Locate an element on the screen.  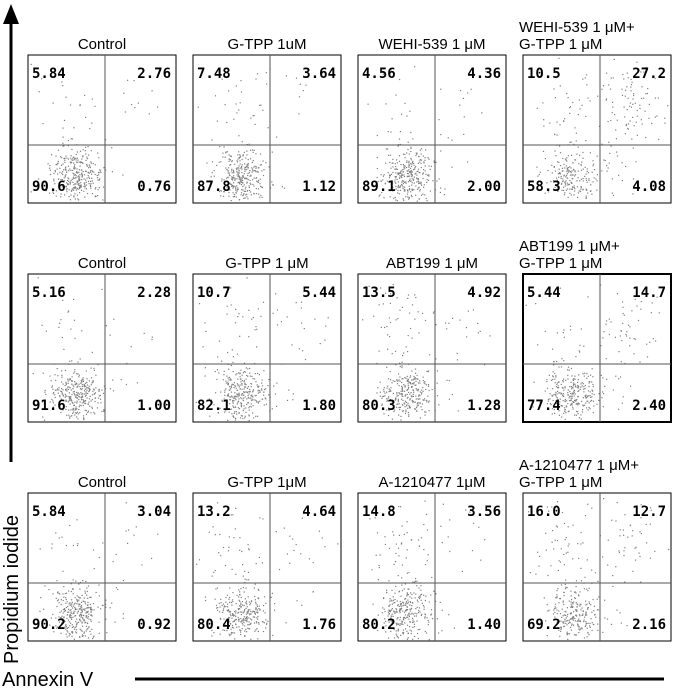
quadrant-upper-right-value: 27.2 is located at coordinates (649, 74).